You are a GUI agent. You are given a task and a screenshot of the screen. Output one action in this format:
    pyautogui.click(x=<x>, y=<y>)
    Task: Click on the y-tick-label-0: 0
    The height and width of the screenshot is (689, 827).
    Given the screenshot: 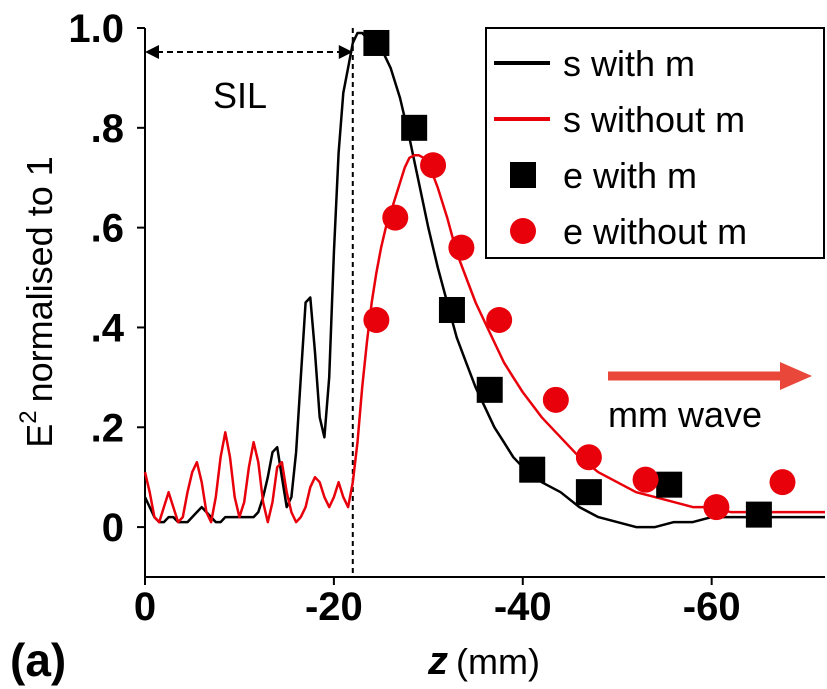 What is the action you would take?
    pyautogui.click(x=113, y=528)
    